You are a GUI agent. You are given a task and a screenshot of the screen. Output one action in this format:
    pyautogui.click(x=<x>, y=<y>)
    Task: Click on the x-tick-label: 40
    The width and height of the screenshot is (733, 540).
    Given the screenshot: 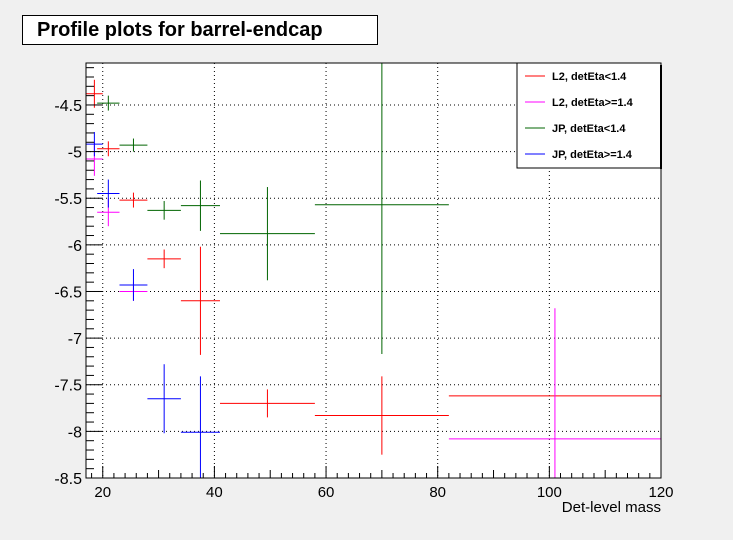 What is the action you would take?
    pyautogui.click(x=214, y=492)
    